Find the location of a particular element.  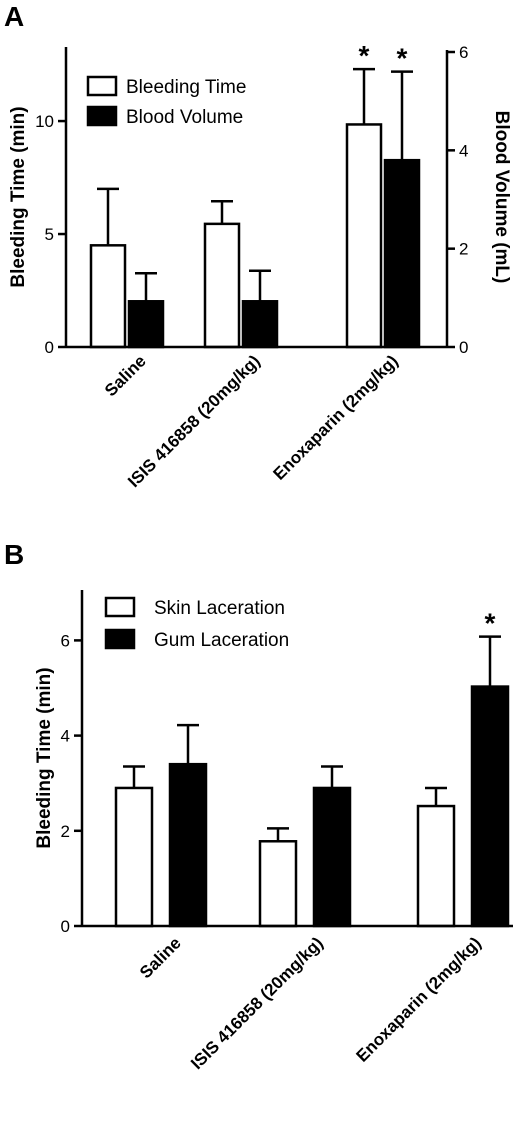

panel-a-y-tick-label-5: 5 is located at coordinates (49, 234).